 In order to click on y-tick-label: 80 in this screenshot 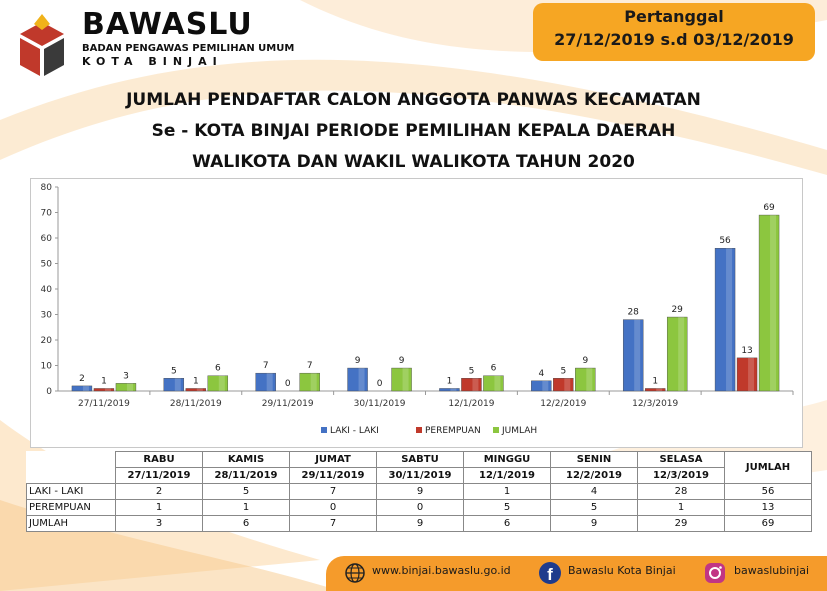, I will do `click(47, 188)`.